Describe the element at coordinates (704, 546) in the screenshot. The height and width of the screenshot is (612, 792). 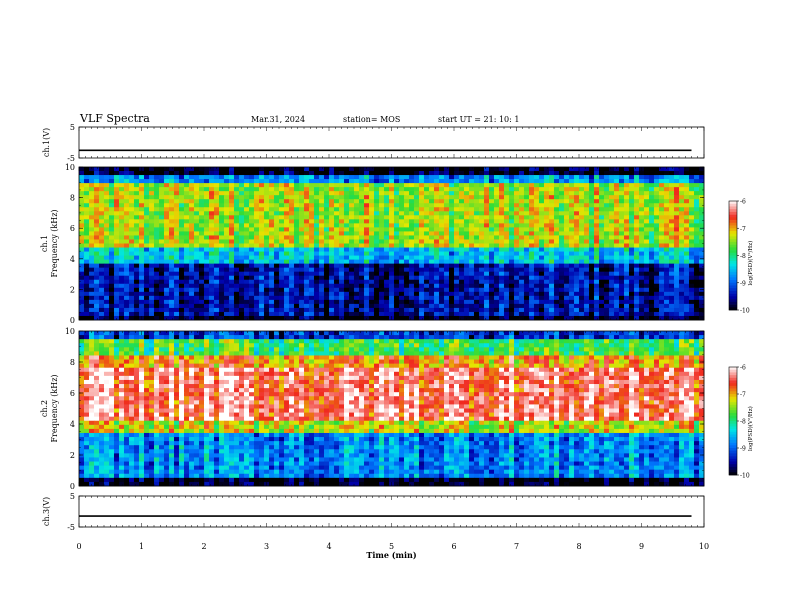
I see `x-tick-label: 10` at that location.